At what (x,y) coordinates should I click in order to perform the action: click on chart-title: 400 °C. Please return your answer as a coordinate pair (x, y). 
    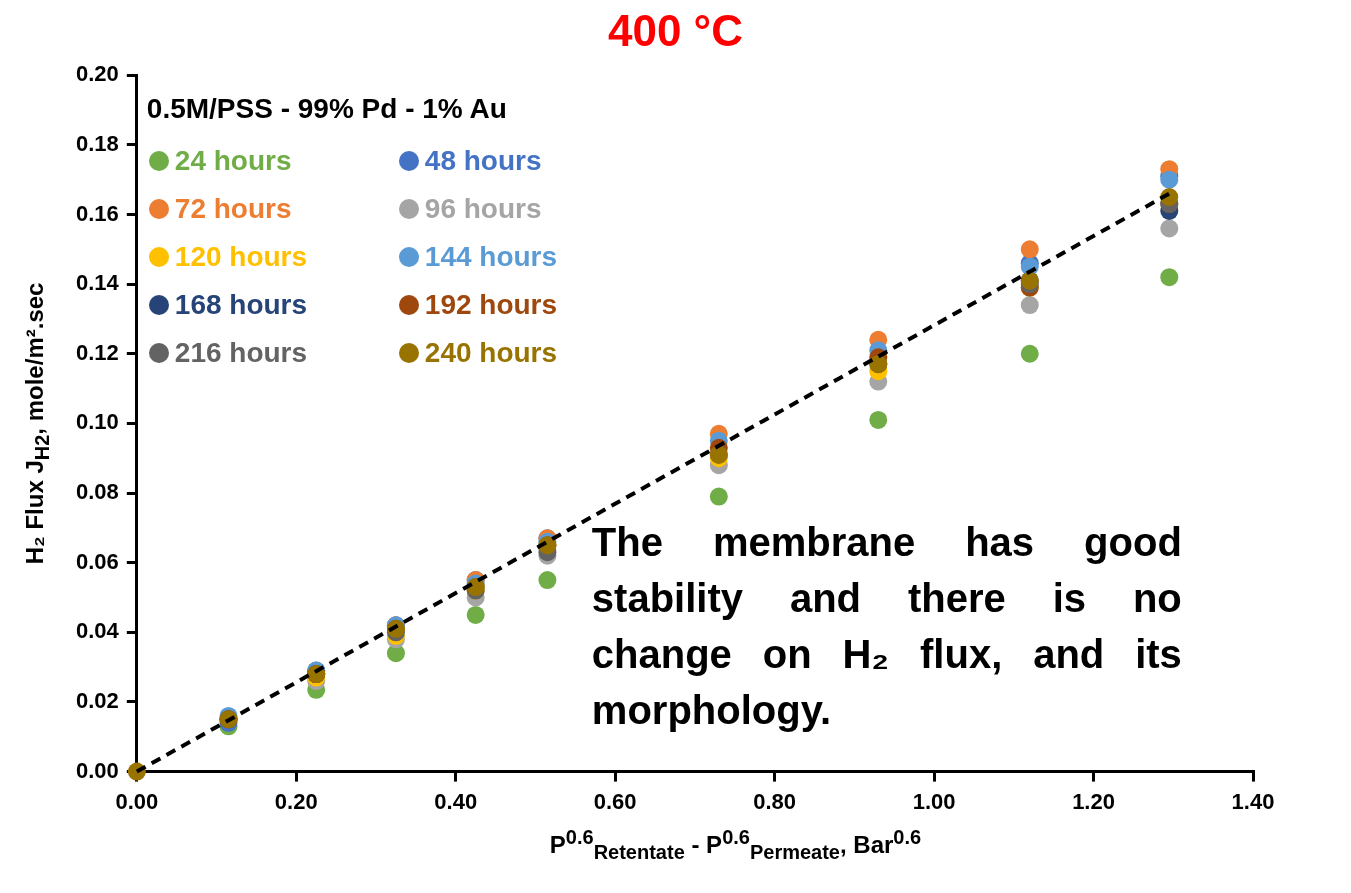
    Looking at the image, I should click on (675, 30).